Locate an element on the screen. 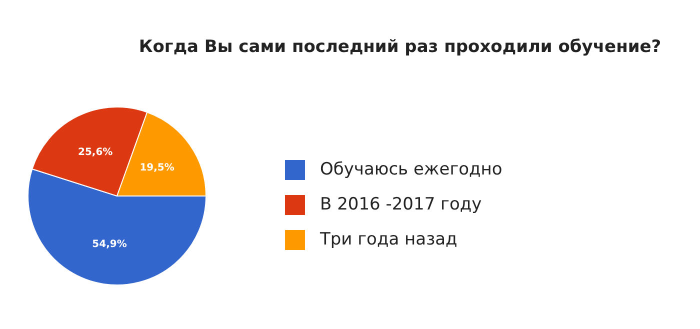 Image resolution: width=700 pixels, height=329 pixels. data-label: 19,5% is located at coordinates (157, 168).